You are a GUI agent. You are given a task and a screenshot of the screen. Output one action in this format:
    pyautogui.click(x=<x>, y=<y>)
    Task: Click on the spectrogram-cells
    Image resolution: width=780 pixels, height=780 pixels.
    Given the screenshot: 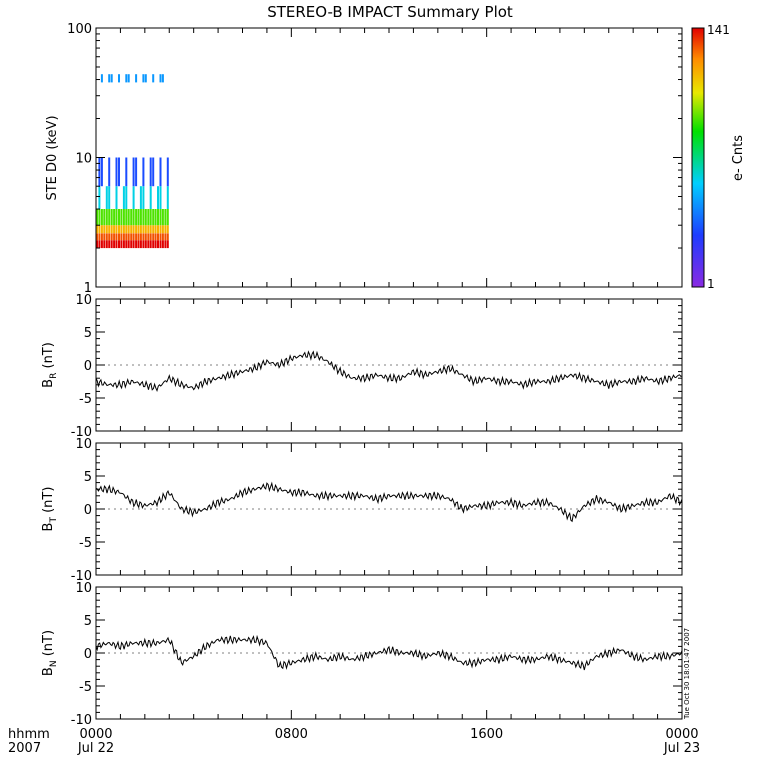 What is the action you would take?
    pyautogui.click(x=132, y=161)
    